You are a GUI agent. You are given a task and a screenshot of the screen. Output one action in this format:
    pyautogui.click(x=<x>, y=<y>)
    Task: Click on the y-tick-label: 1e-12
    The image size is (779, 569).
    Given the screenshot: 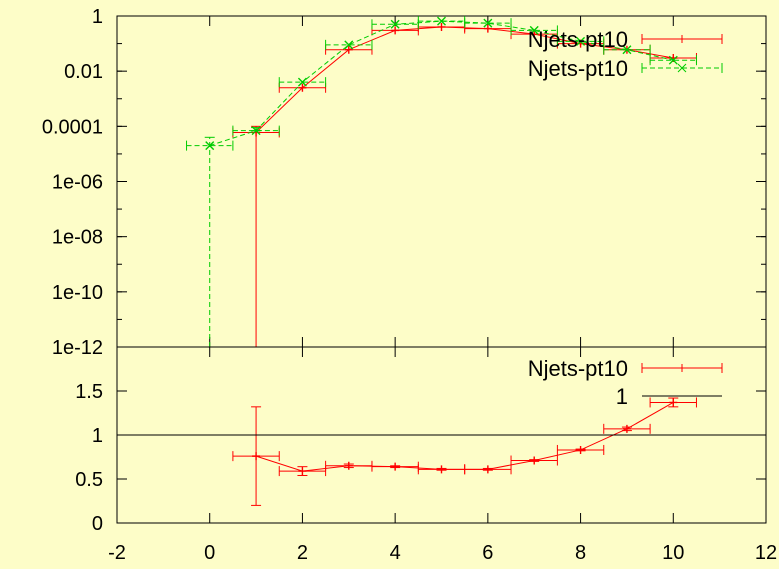 What is the action you would take?
    pyautogui.click(x=77, y=348)
    